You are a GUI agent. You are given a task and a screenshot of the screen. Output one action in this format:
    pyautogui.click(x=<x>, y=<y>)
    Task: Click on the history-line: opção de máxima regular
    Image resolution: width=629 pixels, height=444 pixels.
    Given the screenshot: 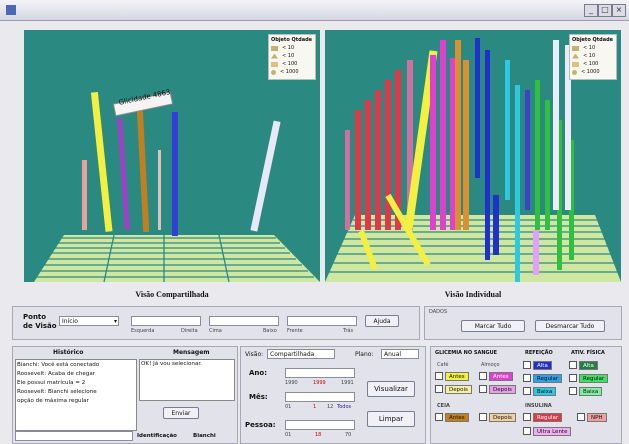 What is the action you would take?
    pyautogui.click(x=53, y=401)
    